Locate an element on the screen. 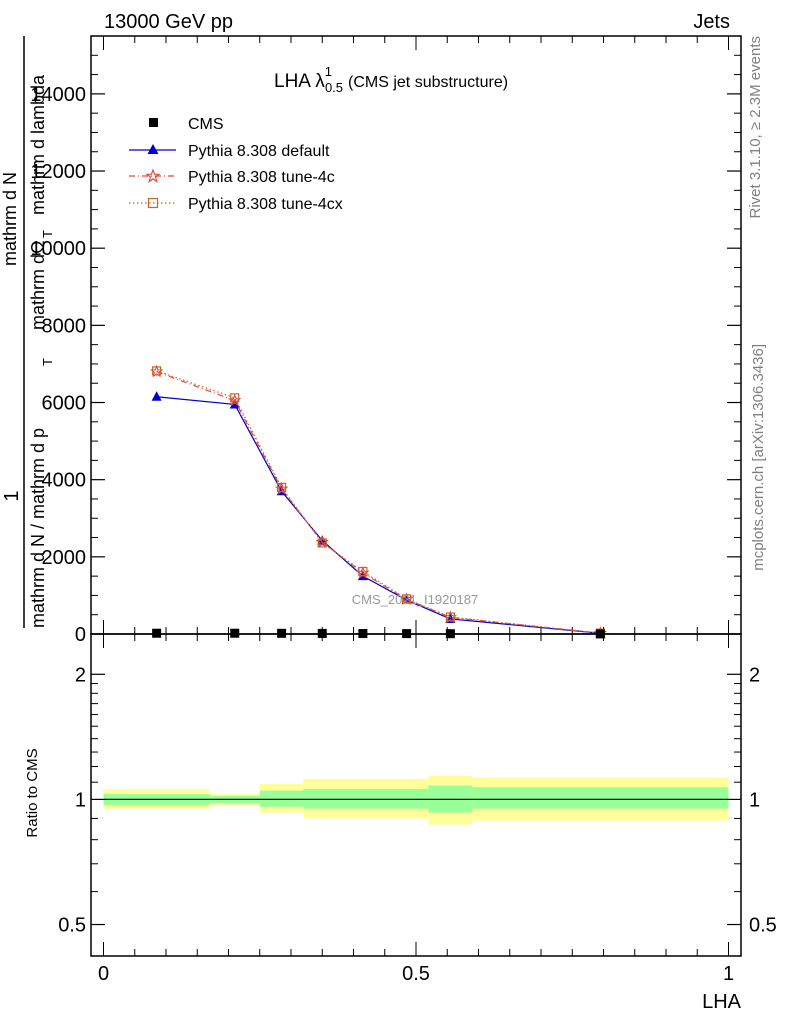 The height and width of the screenshot is (1024, 786). plot-title-sup: 1 is located at coordinates (328, 71).